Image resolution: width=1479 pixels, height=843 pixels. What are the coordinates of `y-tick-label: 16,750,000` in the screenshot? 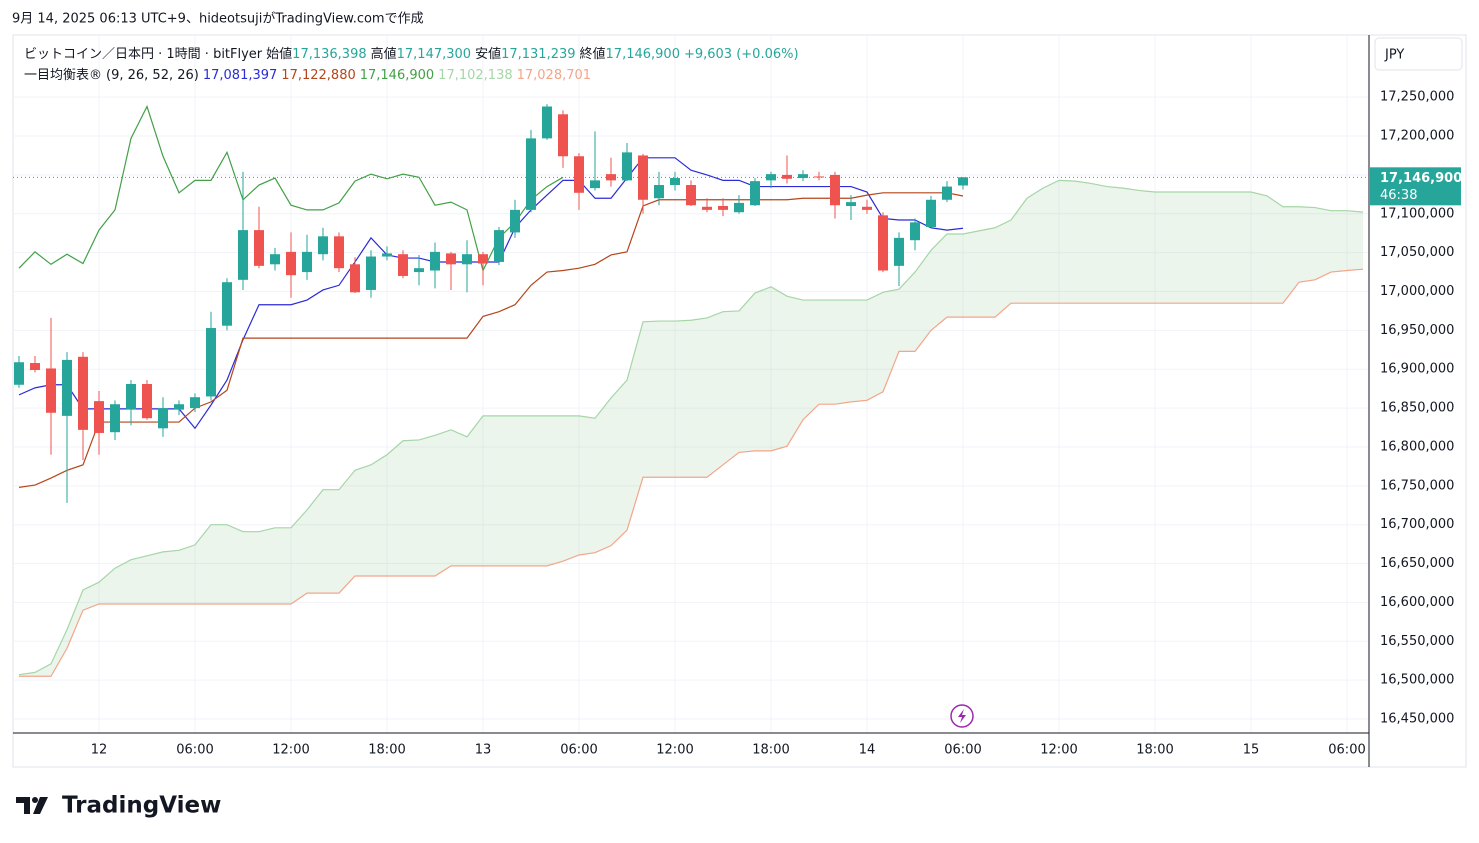 It's located at (1417, 485).